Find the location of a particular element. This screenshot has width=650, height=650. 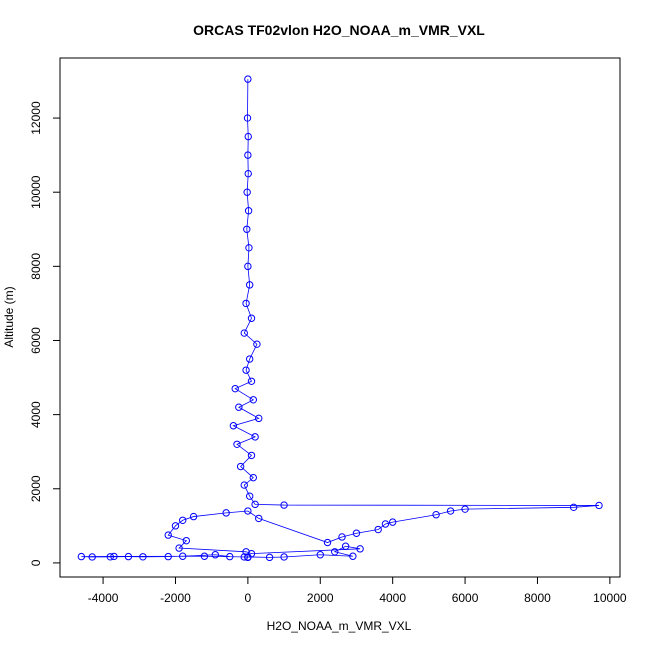

x-tick-label: 10000 is located at coordinates (610, 598).